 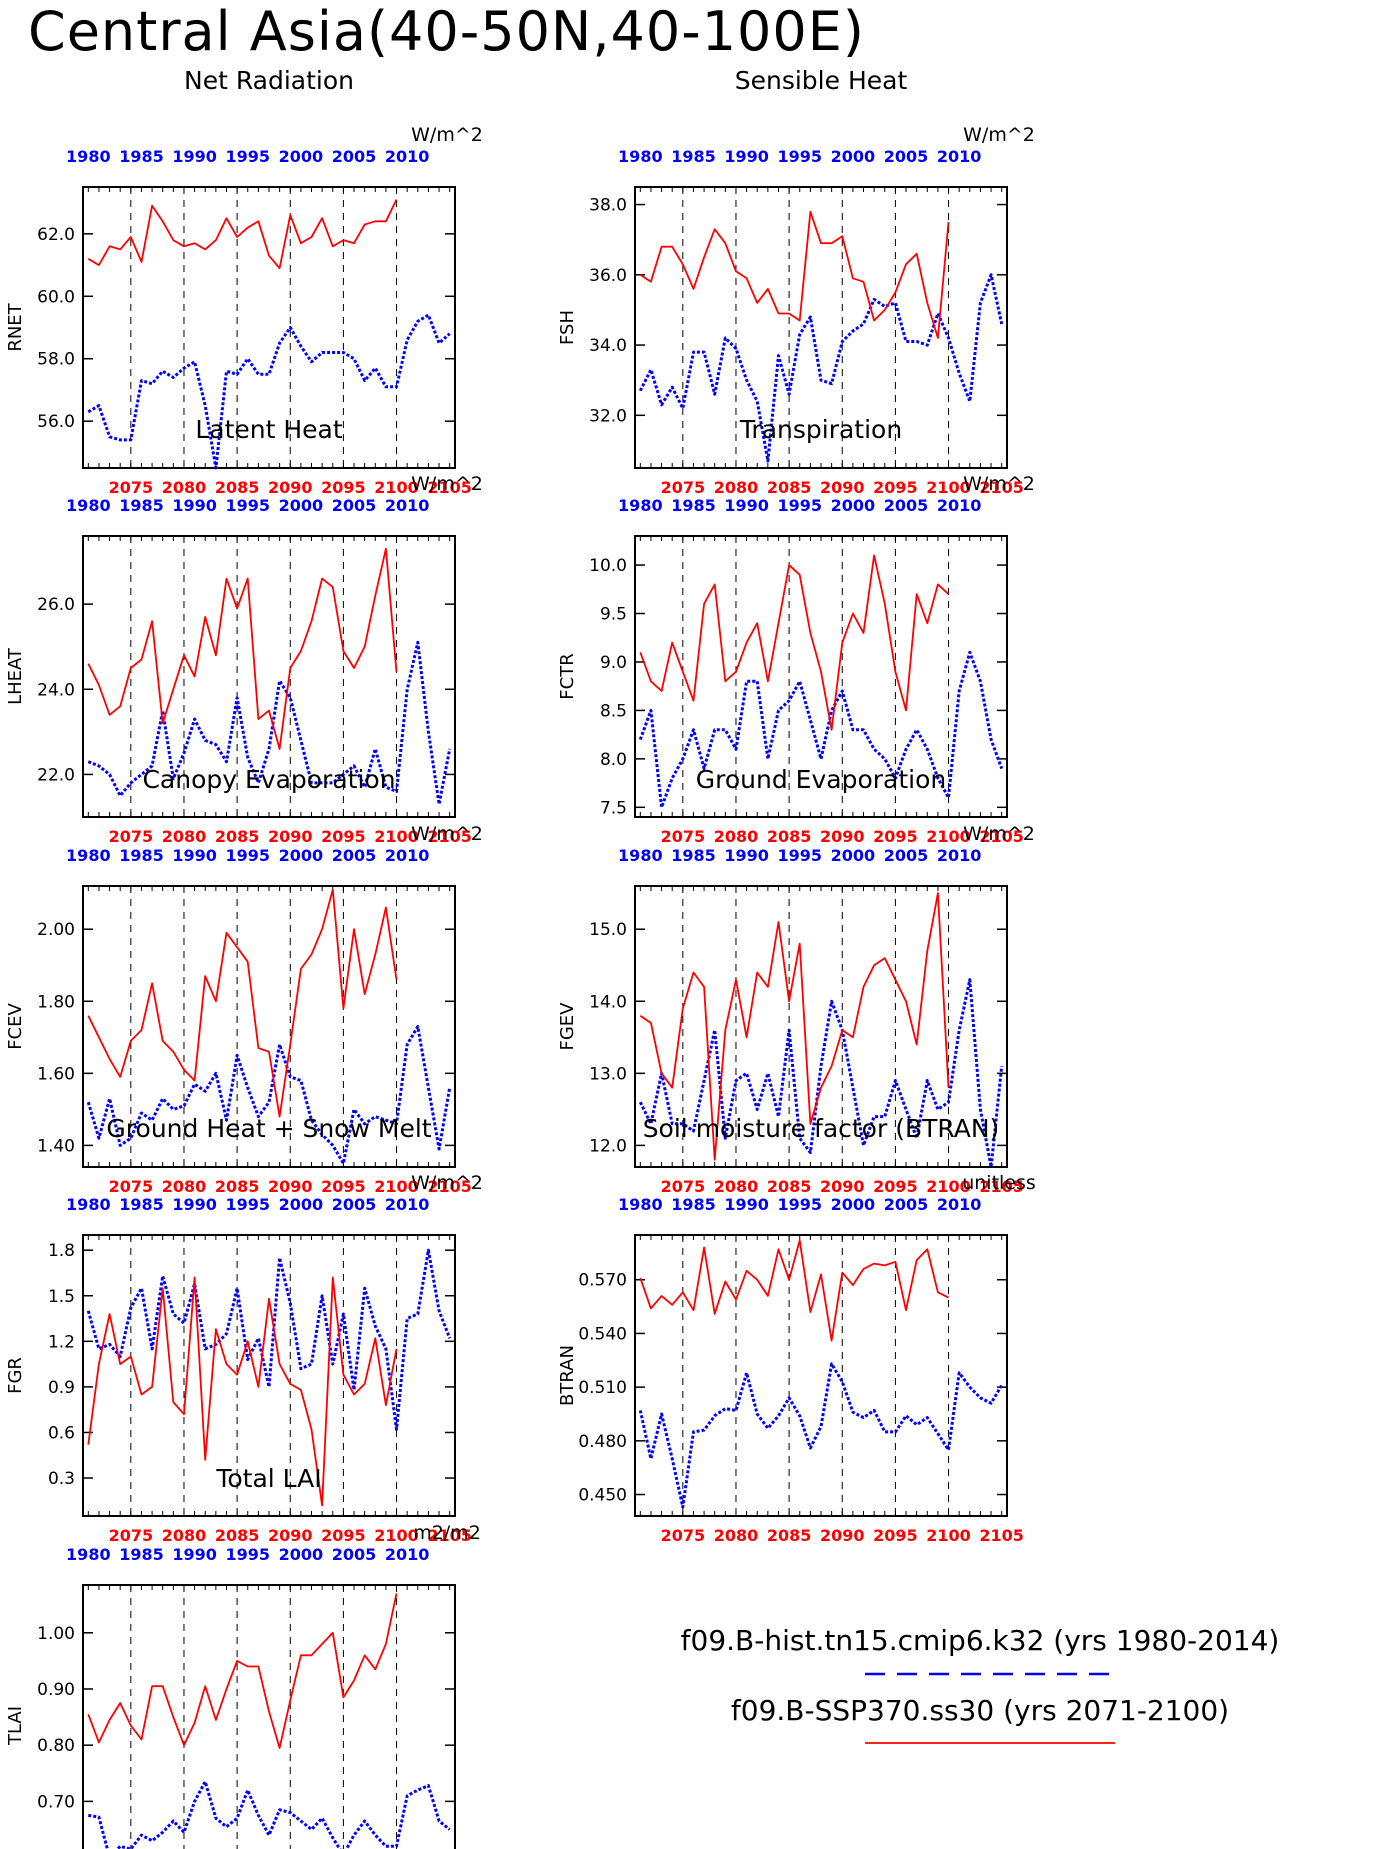 What do you see at coordinates (613, 615) in the screenshot?
I see `y-tick-label: 9.5` at bounding box center [613, 615].